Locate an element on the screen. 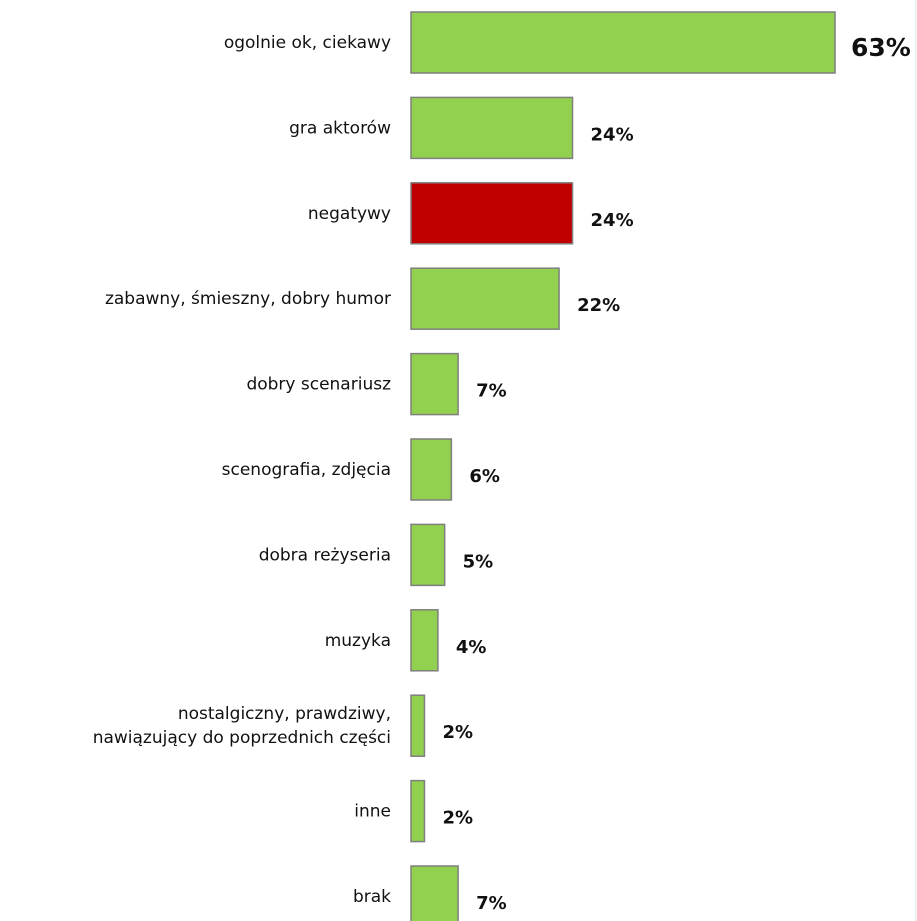 This screenshot has height=921, width=917. category-label-4: dobry scenariusz is located at coordinates (318, 385).